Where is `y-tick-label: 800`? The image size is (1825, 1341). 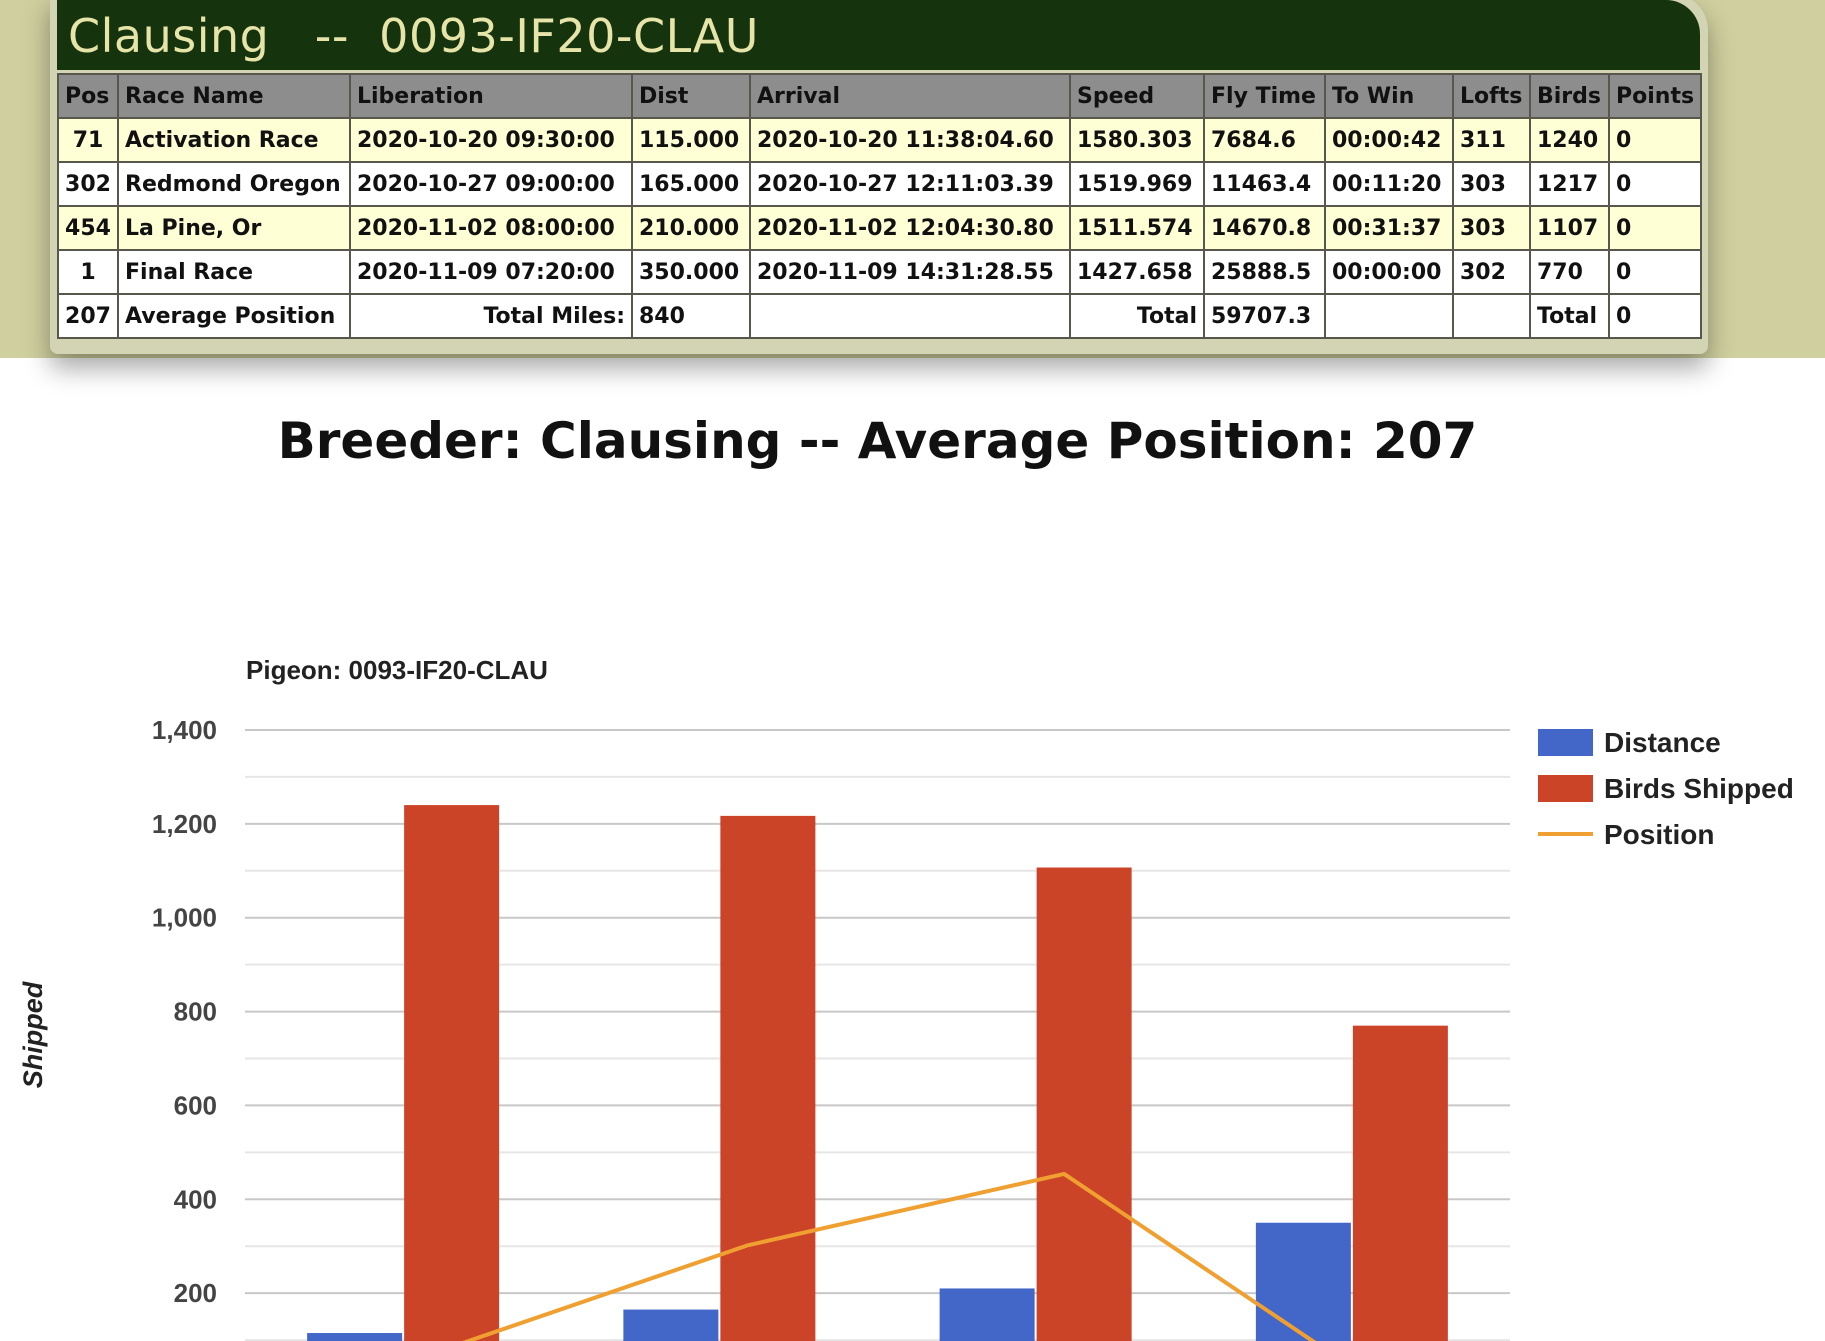 y-tick-label: 800 is located at coordinates (195, 1012).